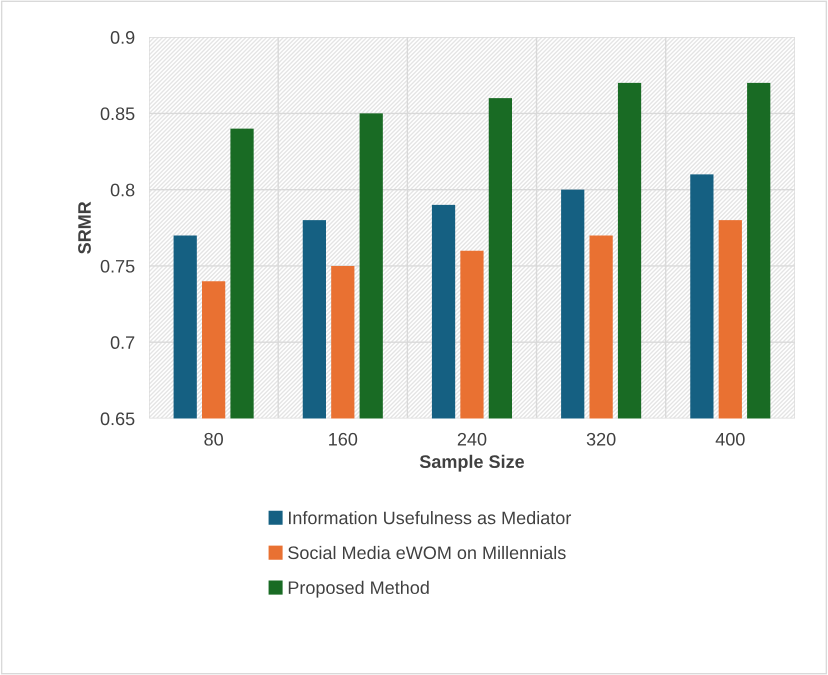  Describe the element at coordinates (122, 190) in the screenshot. I see `y-tick-label: 0.8` at that location.